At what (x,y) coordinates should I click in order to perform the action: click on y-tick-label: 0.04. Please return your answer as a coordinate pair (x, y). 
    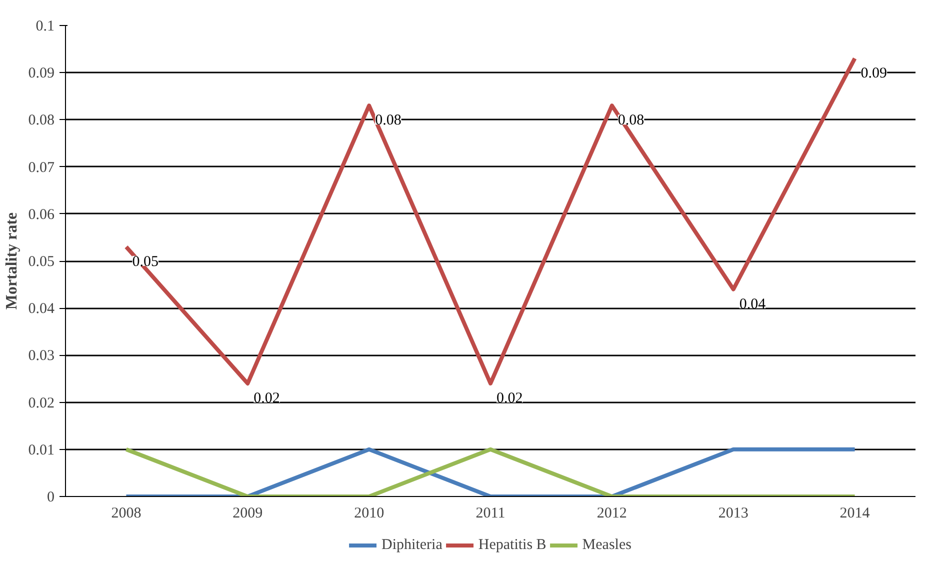
    Looking at the image, I should click on (41, 309).